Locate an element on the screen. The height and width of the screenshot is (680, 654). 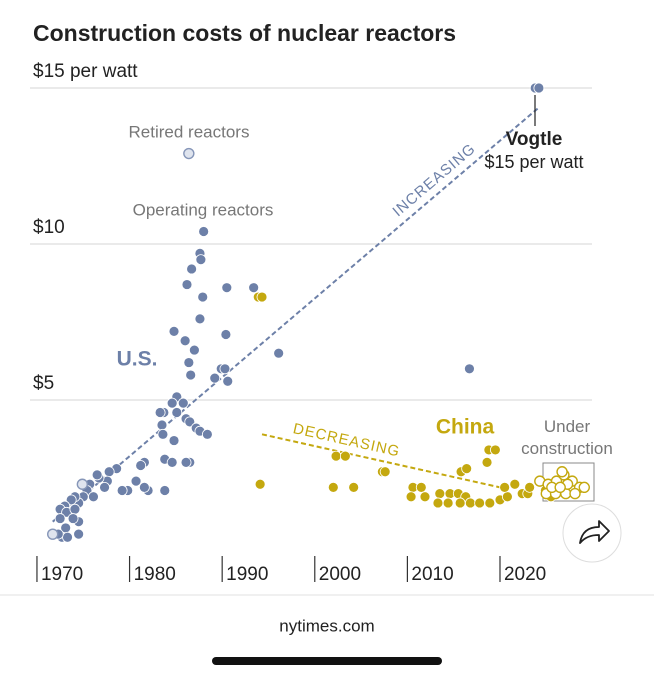
annotation: Vogtle is located at coordinates (534, 139).